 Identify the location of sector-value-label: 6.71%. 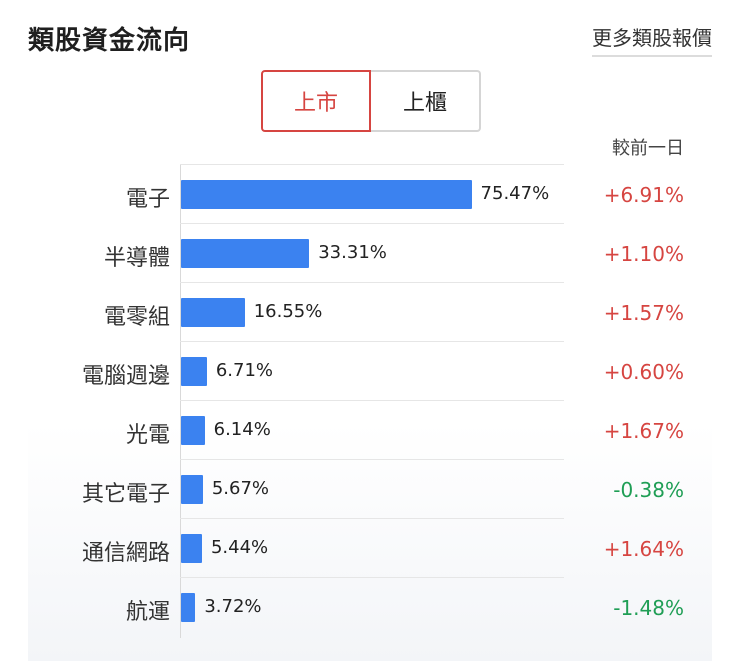
(244, 370).